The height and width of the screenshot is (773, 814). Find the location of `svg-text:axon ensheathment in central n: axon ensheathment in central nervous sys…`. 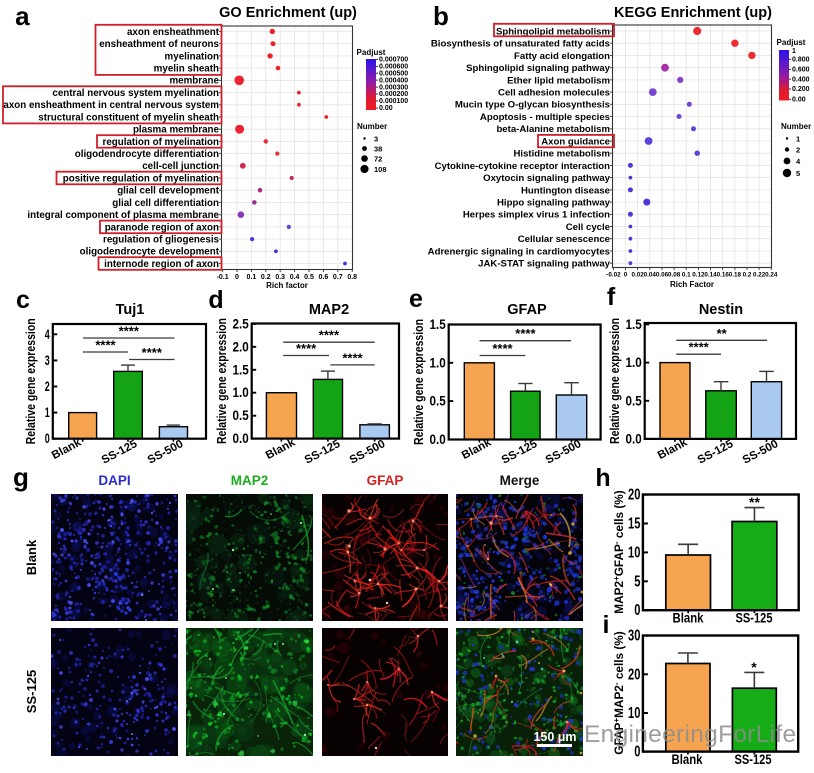

svg-text:axon ensheathment in central n: axon ensheathment in central nervous sys… is located at coordinates (111, 105).